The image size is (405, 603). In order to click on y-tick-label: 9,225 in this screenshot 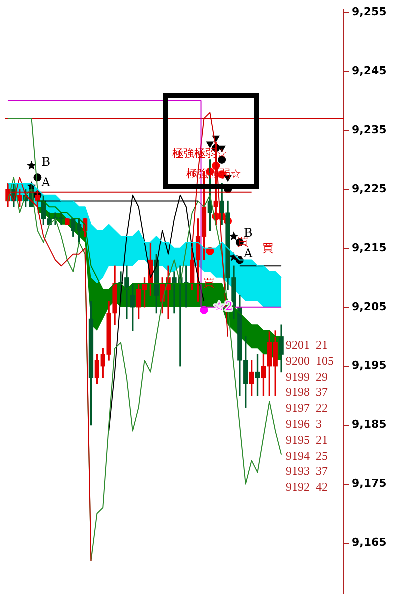, I will do `click(369, 189)`.